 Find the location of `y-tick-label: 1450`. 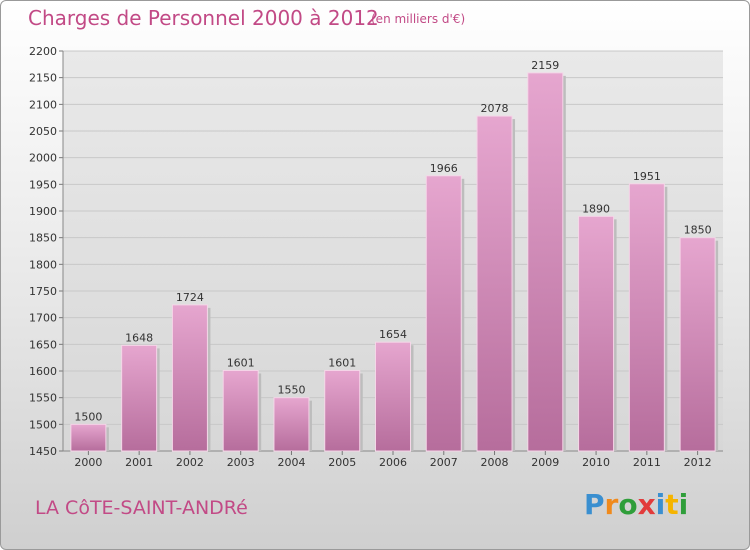

y-tick-label: 1450 is located at coordinates (43, 451).